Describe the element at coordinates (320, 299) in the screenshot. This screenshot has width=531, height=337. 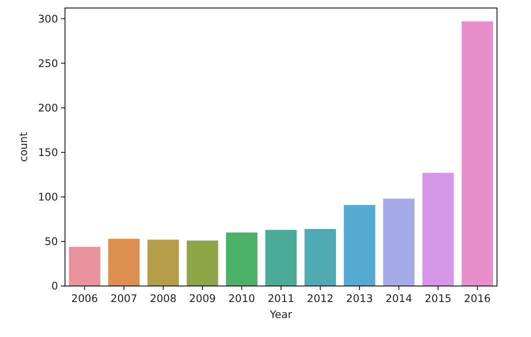
I see `x-tick-label: 2012` at that location.